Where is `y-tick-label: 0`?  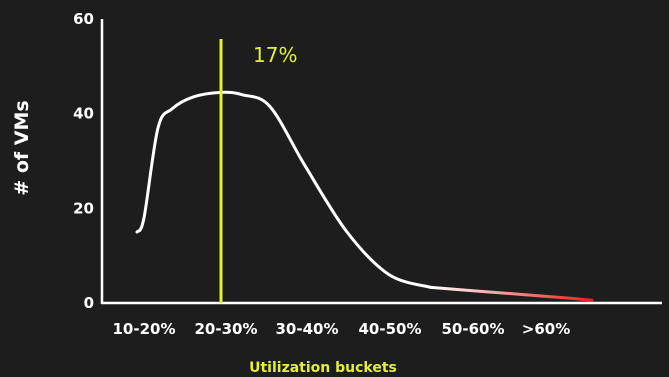 y-tick-label: 0 is located at coordinates (89, 303).